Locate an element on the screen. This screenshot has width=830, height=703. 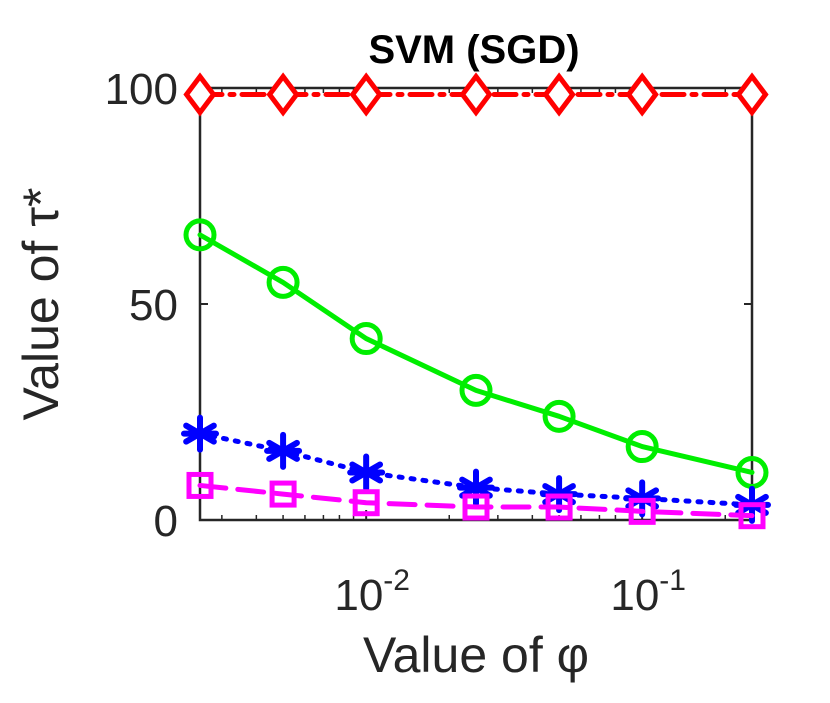
series-magenta-square-dashed is located at coordinates (476, 500).